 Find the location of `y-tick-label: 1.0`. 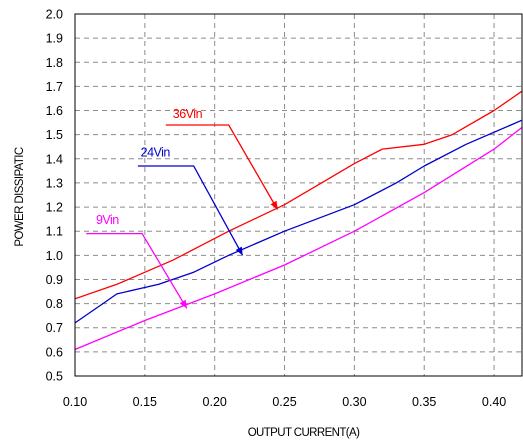

y-tick-label: 1.0 is located at coordinates (54, 256).